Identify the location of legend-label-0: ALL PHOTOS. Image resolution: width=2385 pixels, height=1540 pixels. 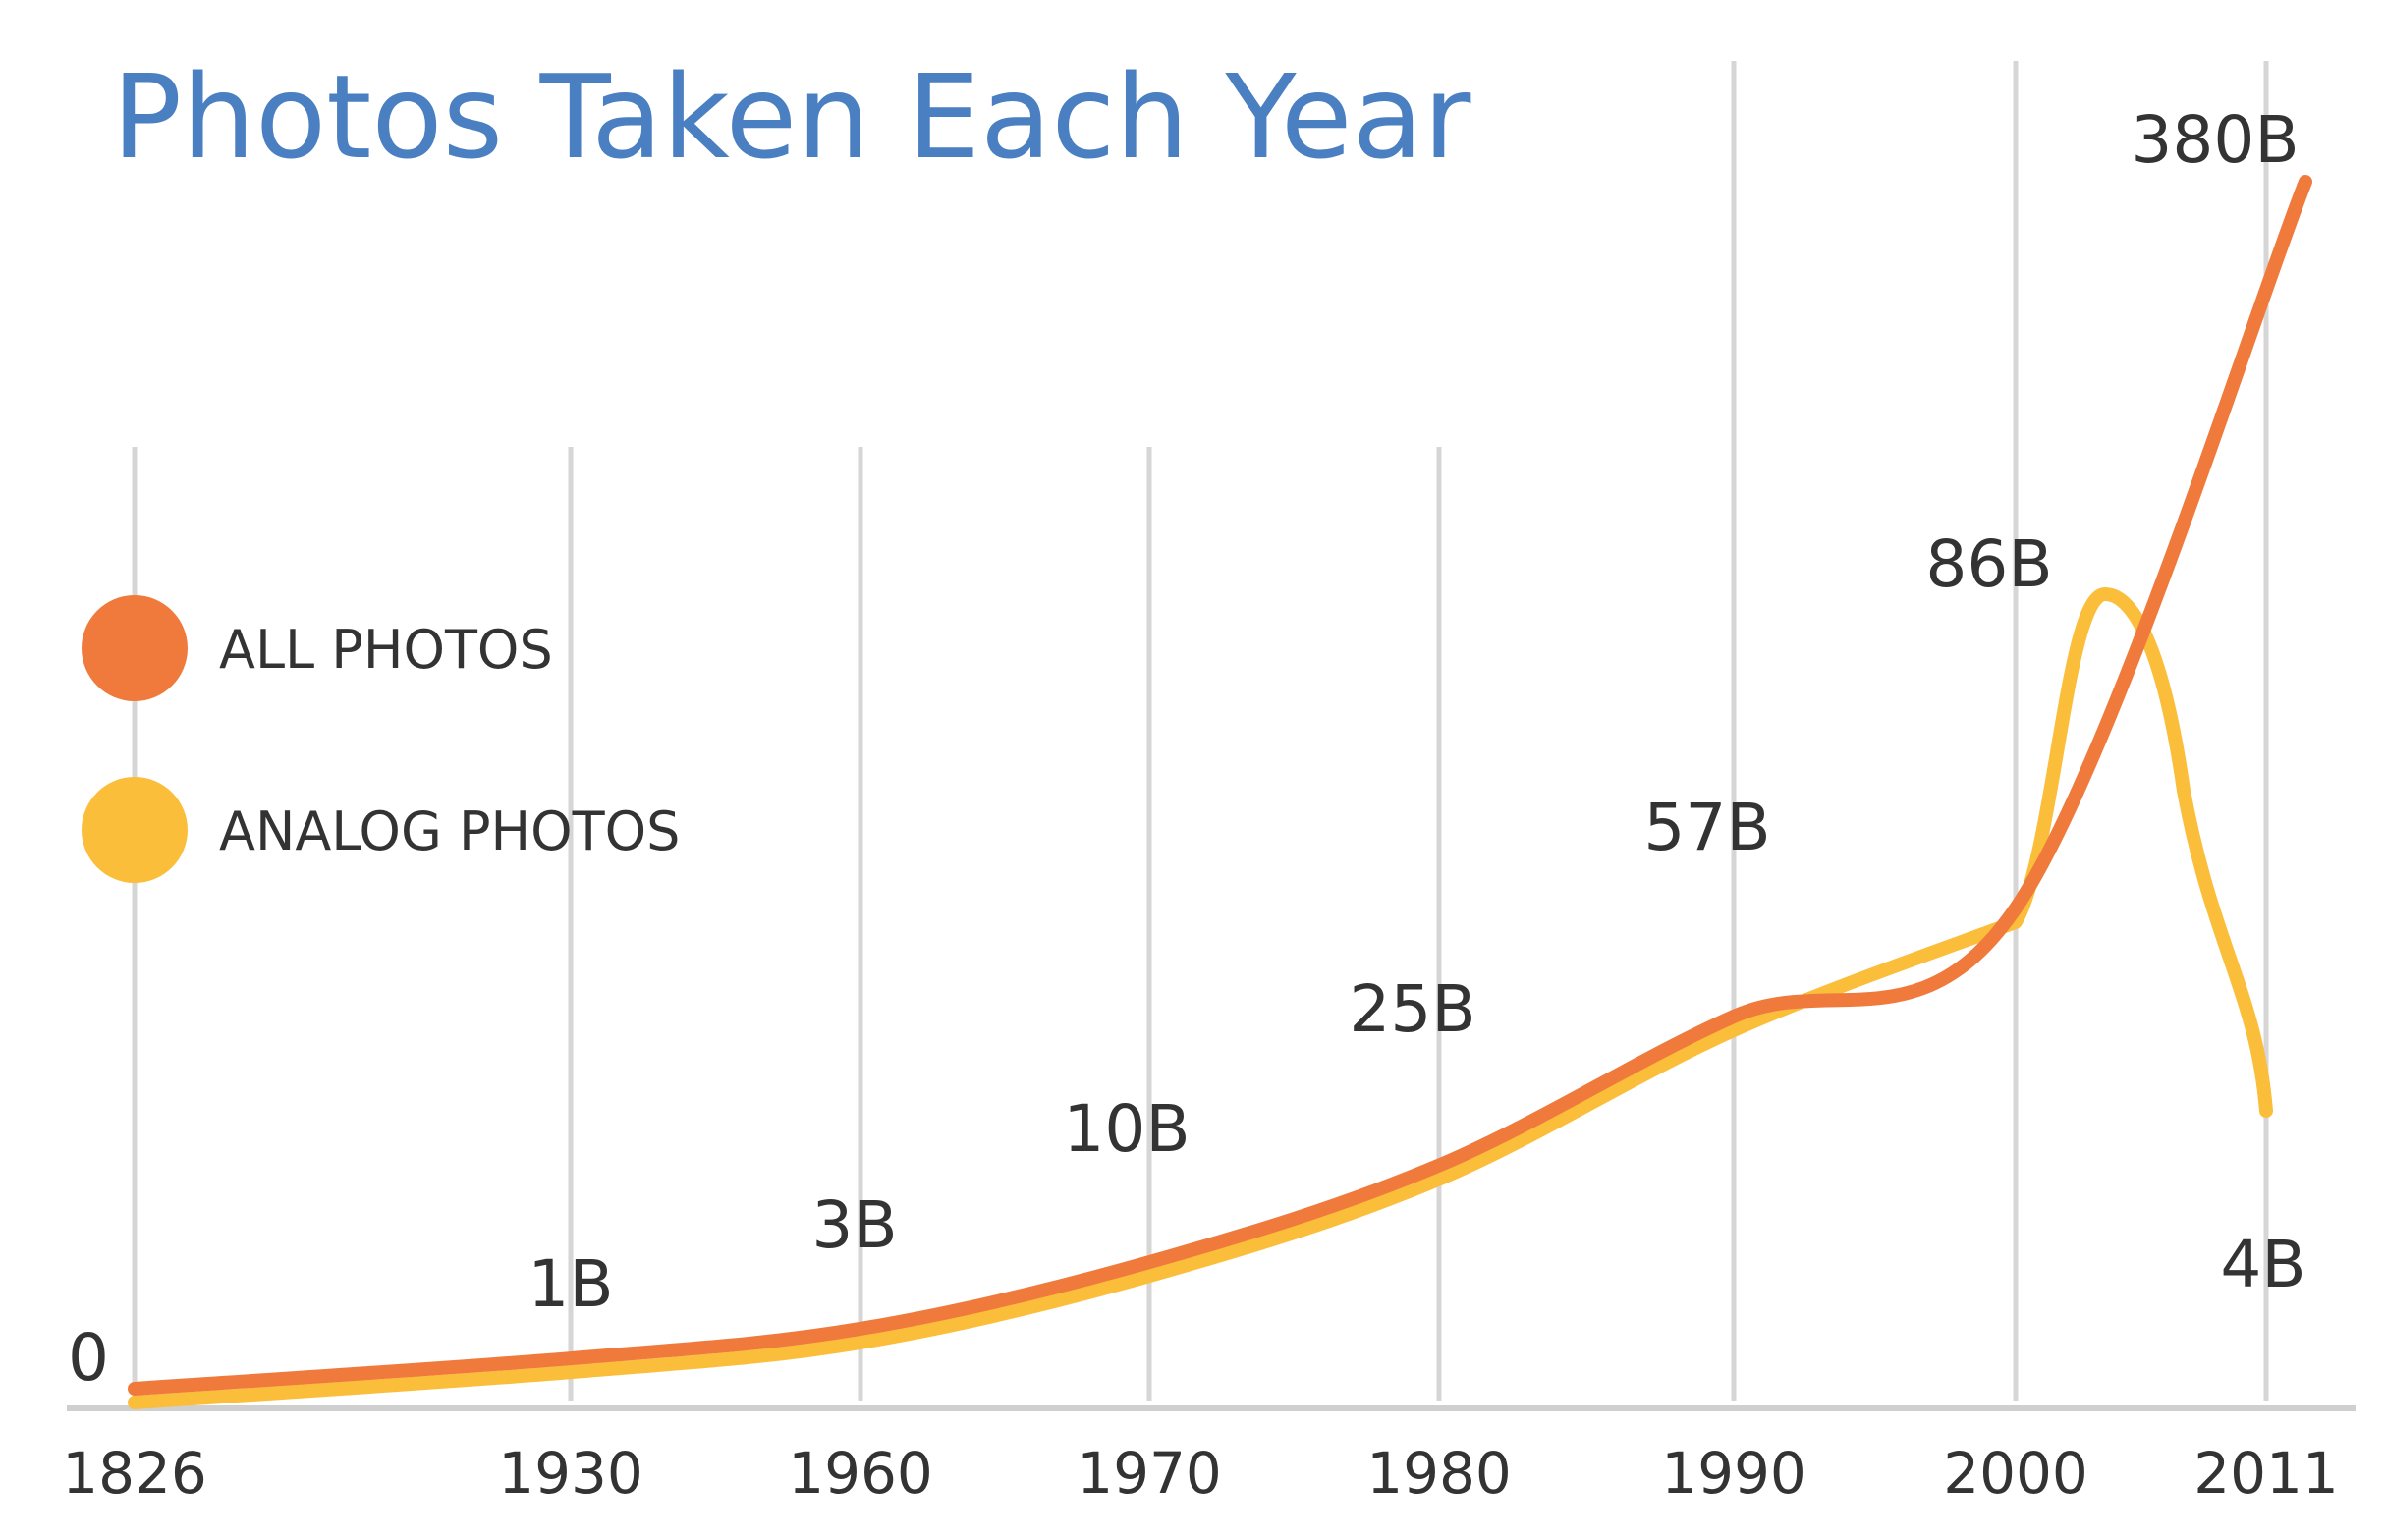
(386, 650).